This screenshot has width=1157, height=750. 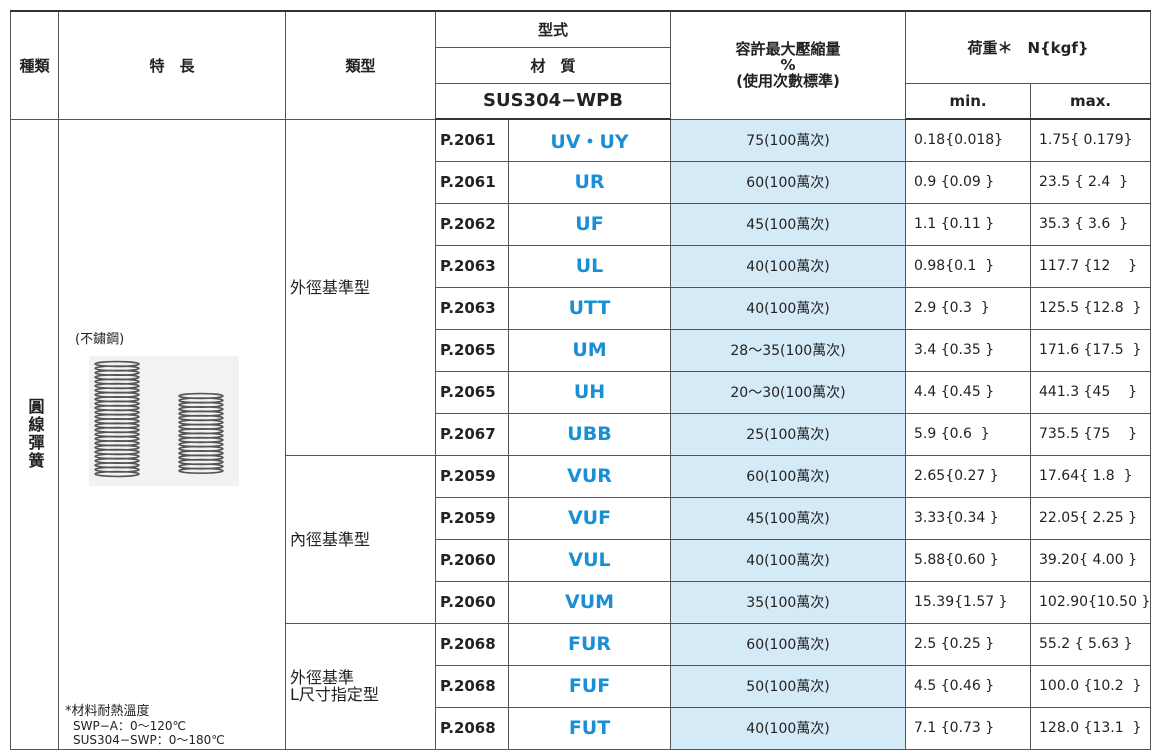 What do you see at coordinates (788, 686) in the screenshot?
I see `compression: 50(100萬次)` at bounding box center [788, 686].